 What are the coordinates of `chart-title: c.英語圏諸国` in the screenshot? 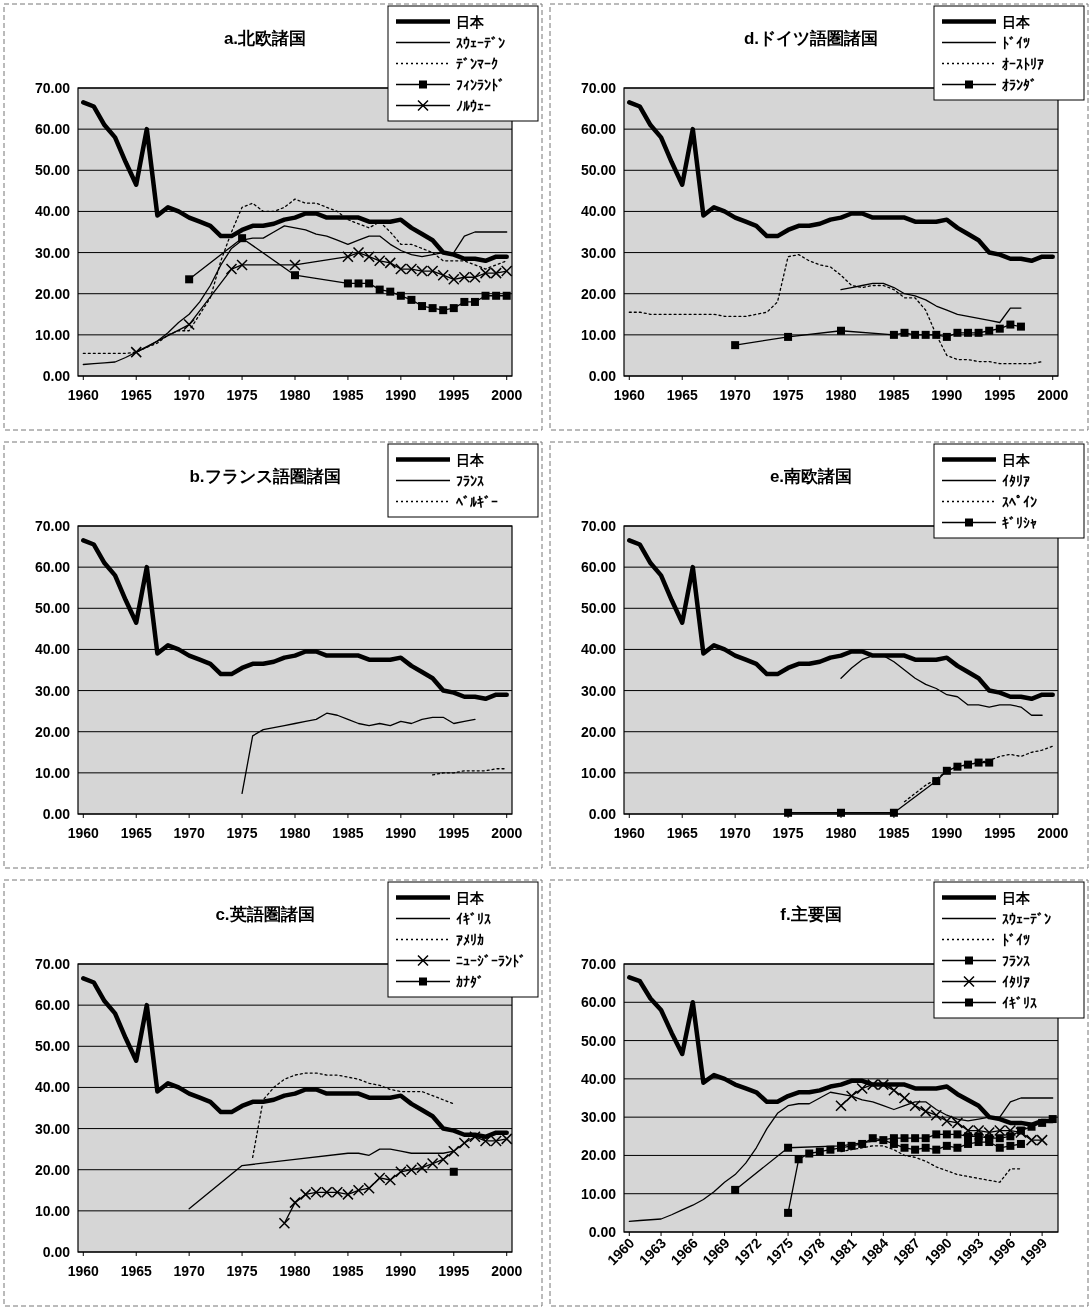 It's located at (265, 914).